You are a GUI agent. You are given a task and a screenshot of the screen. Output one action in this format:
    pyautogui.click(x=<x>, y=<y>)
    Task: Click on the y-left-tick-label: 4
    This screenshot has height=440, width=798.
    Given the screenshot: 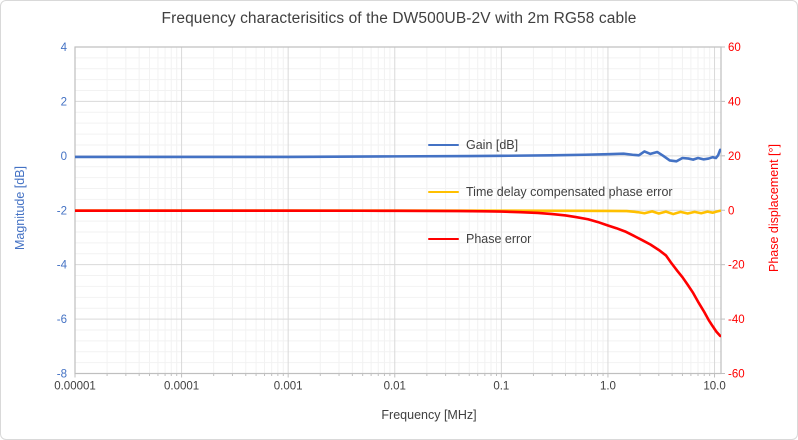 What is the action you would take?
    pyautogui.click(x=64, y=48)
    